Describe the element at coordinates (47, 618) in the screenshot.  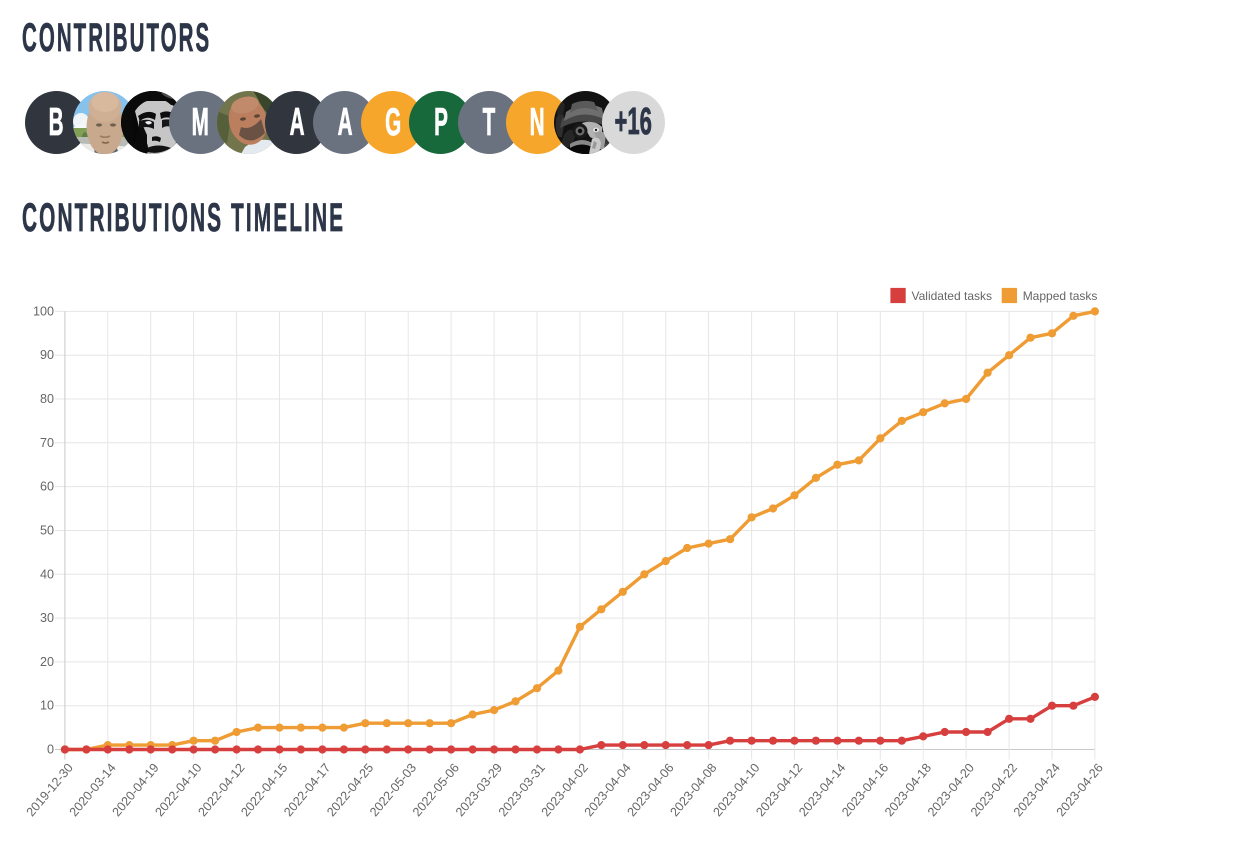
I see `svg-text: 30` at that location.